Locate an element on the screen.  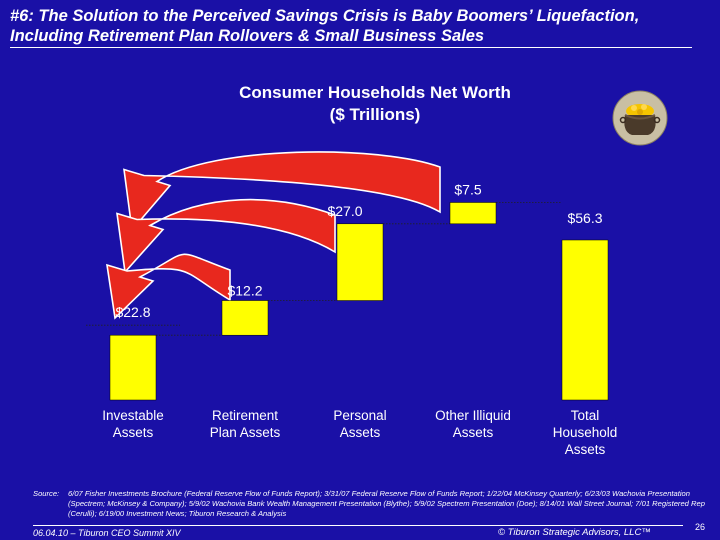
chart-title-main: Consumer Households Net Worth is located at coordinates (375, 92).